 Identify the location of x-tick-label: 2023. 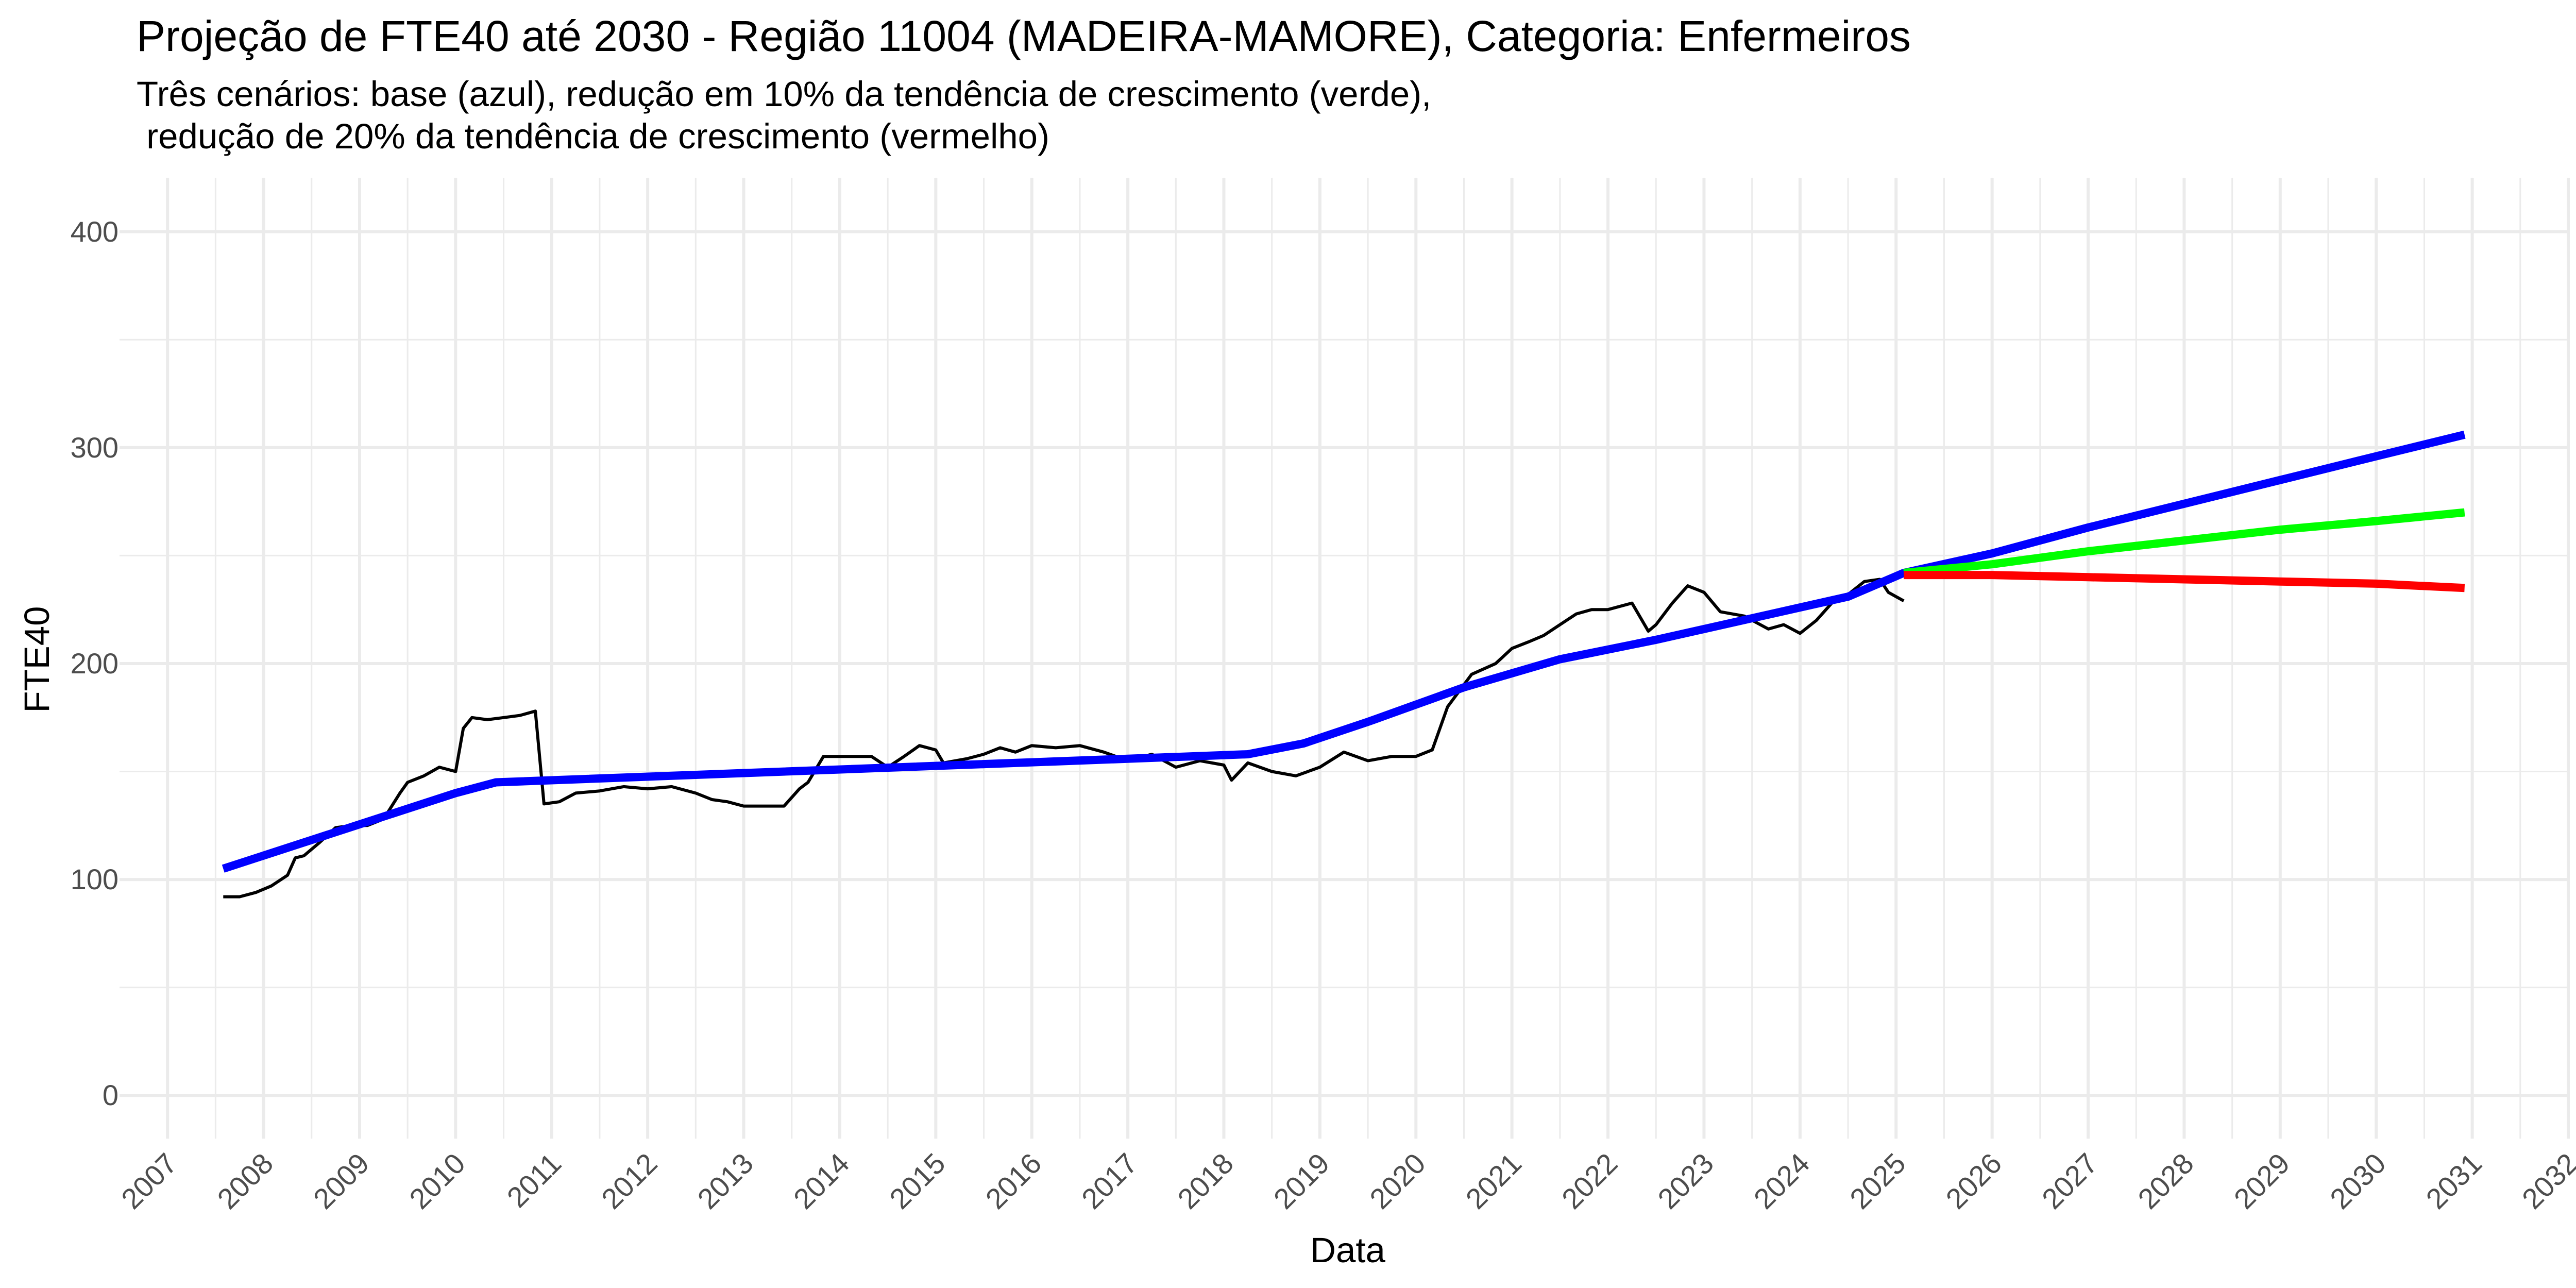
(1685, 1181).